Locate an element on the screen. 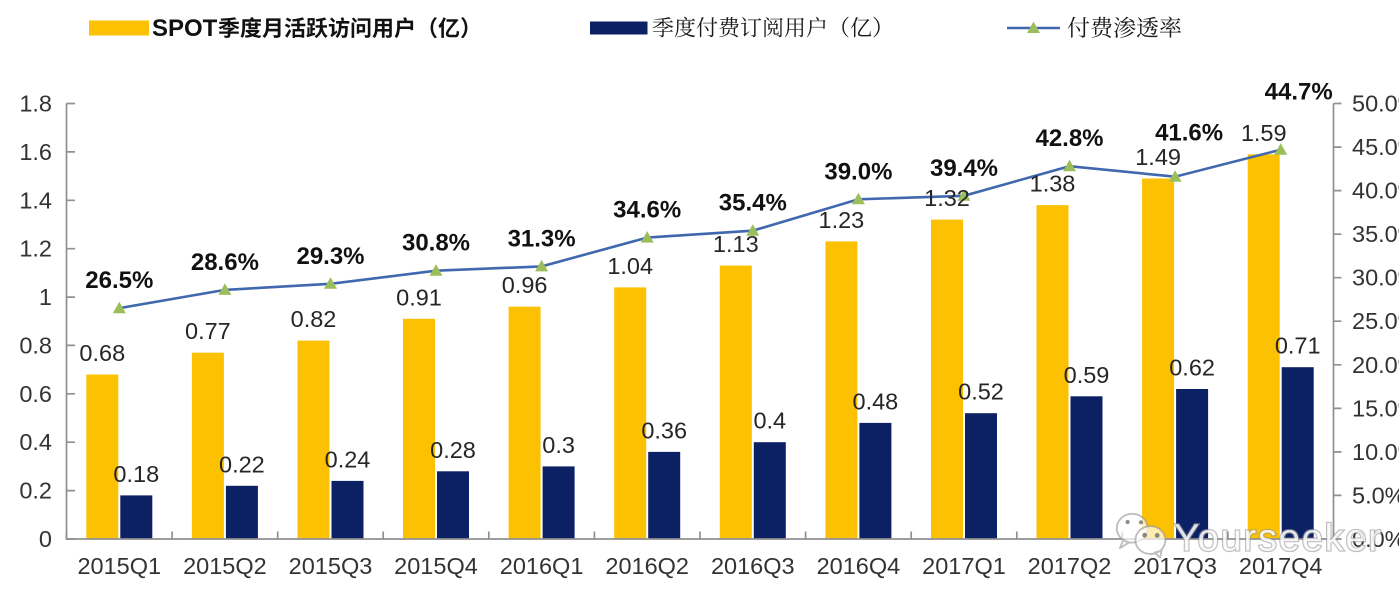  svg-text: 2017Q3 is located at coordinates (1175, 566).